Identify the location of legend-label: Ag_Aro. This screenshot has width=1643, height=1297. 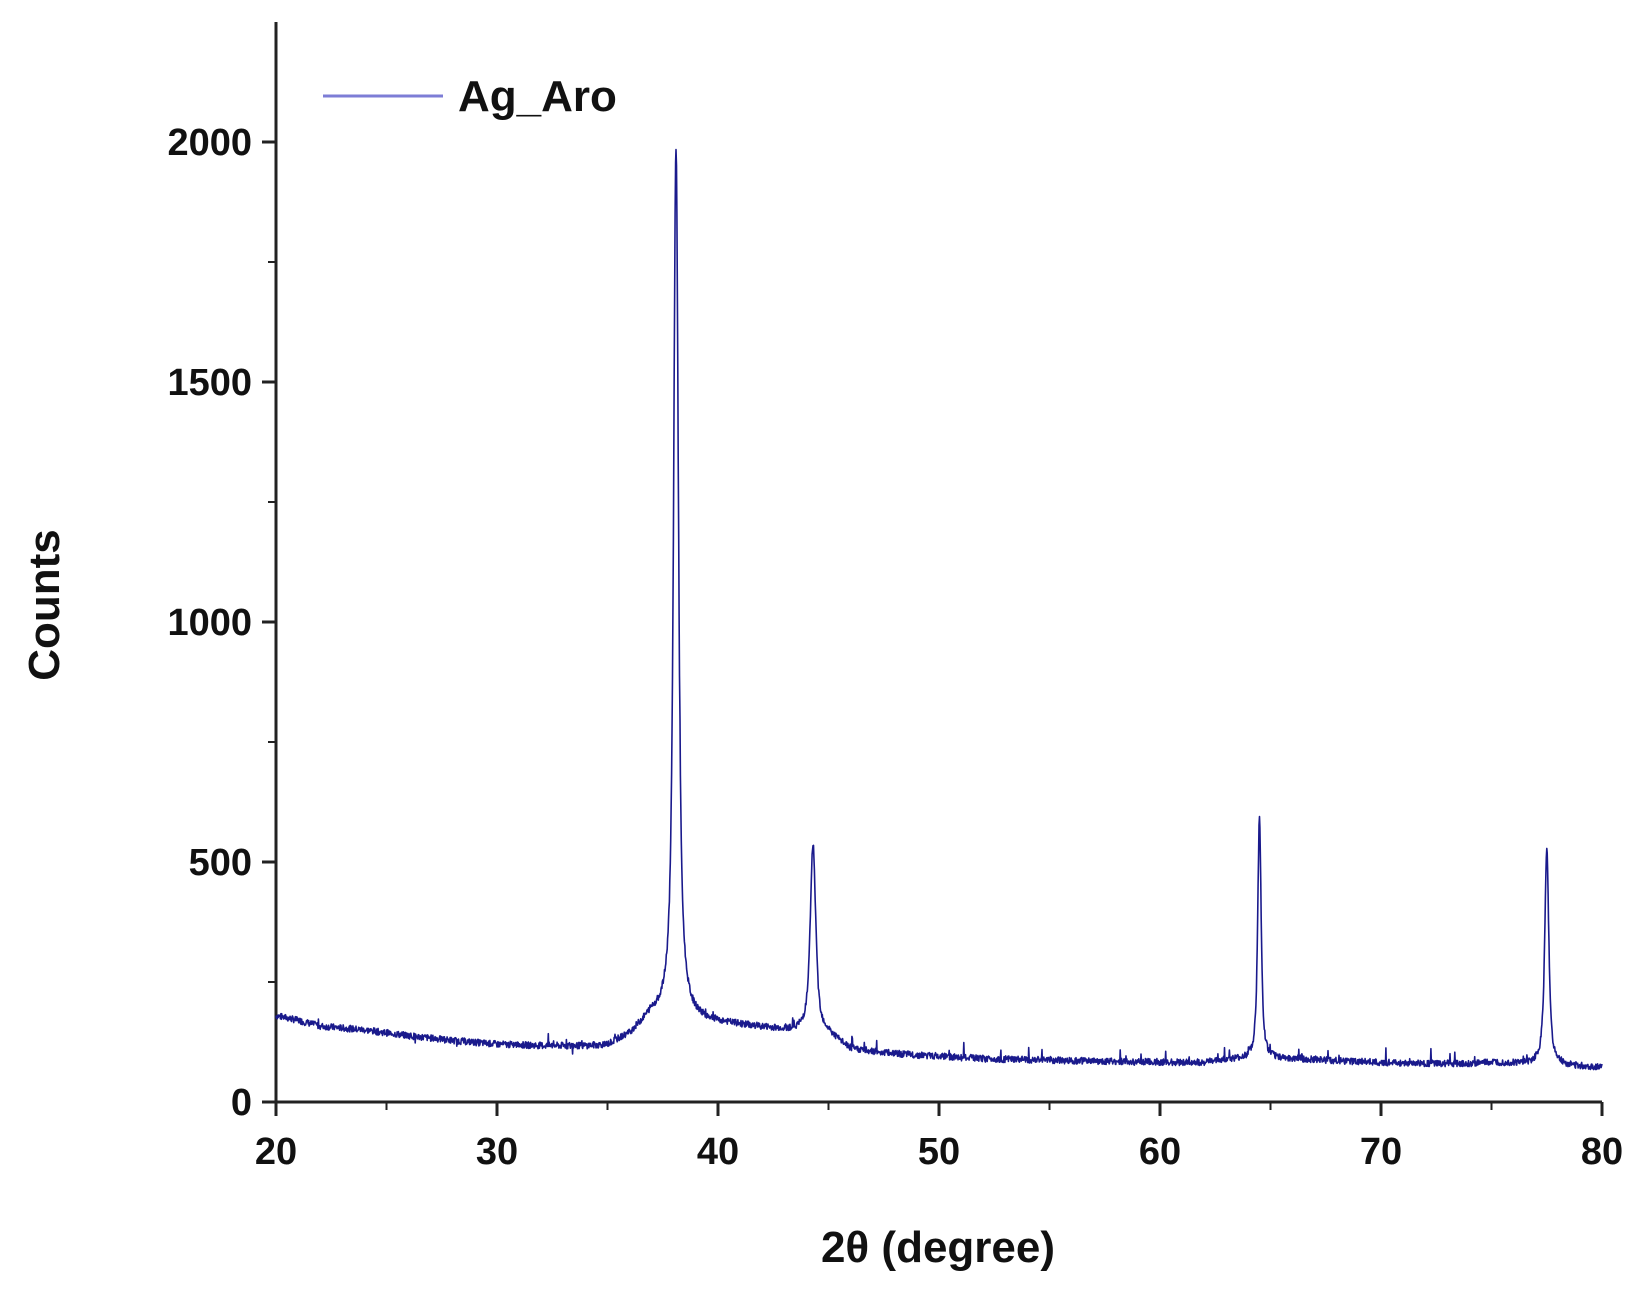
(537, 96).